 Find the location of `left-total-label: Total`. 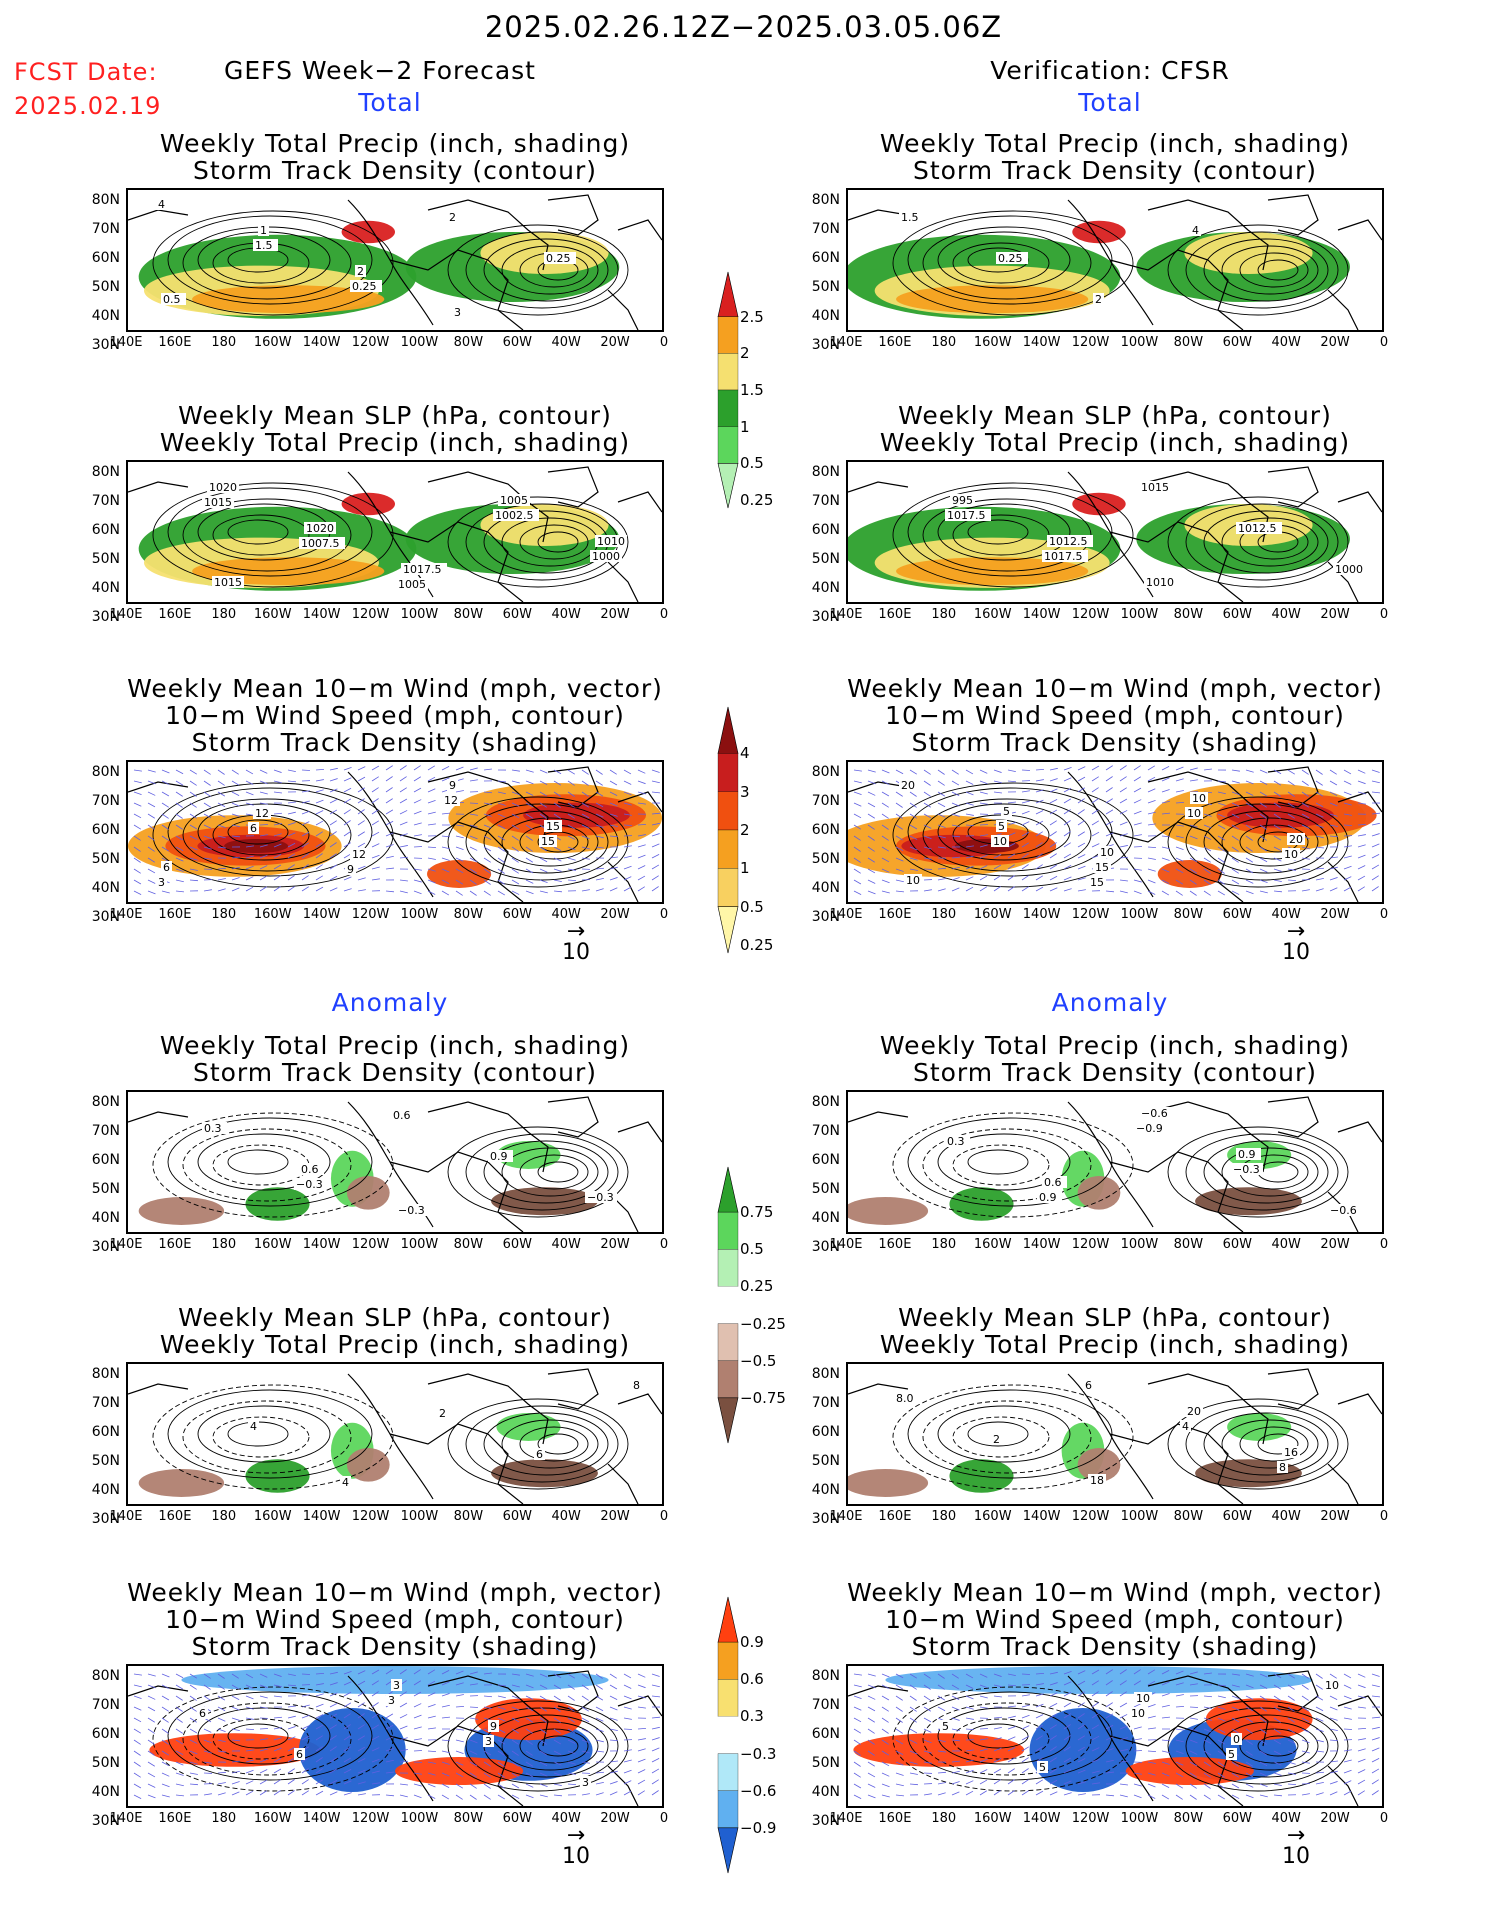

left-total-label: Total is located at coordinates (390, 102).